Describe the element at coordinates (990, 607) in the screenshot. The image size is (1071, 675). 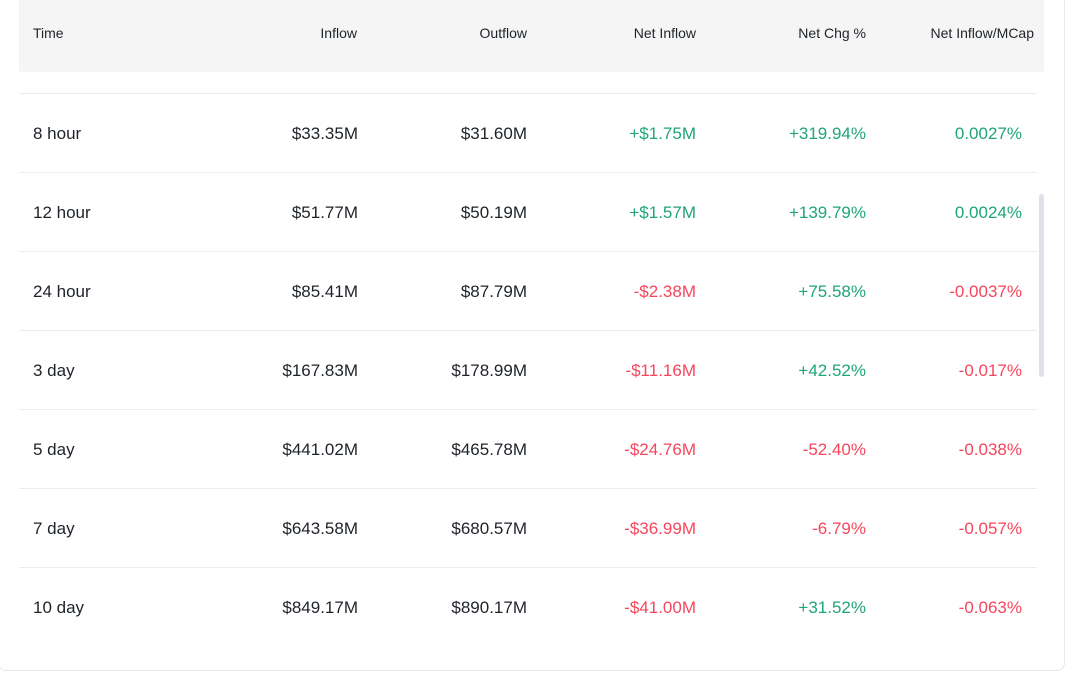
I see `cell-net-inflow-mcap: -0.063%` at that location.